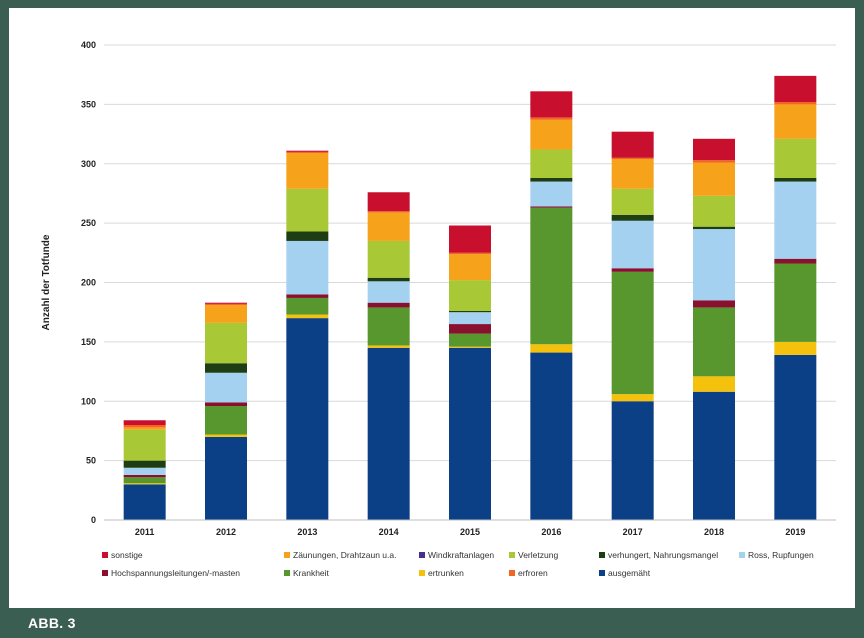  What do you see at coordinates (144, 502) in the screenshot?
I see `bar-segment-2011-ausgemäht` at bounding box center [144, 502].